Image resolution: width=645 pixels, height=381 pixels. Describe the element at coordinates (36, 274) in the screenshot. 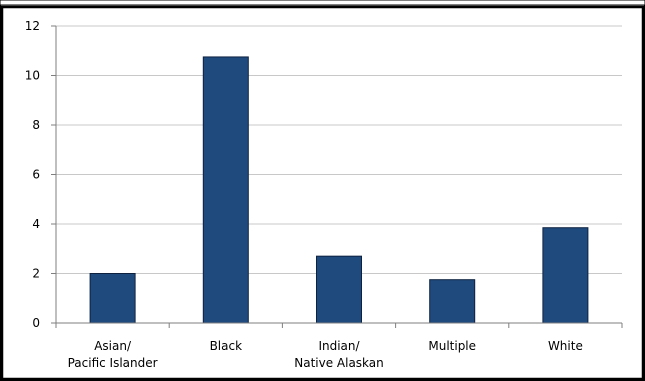

I see `y-tick-label: 2` at that location.